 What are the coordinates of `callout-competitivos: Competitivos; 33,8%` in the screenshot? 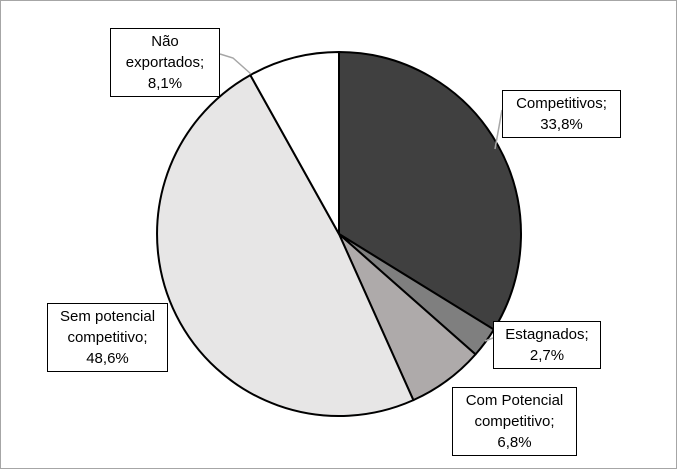 It's located at (561, 114).